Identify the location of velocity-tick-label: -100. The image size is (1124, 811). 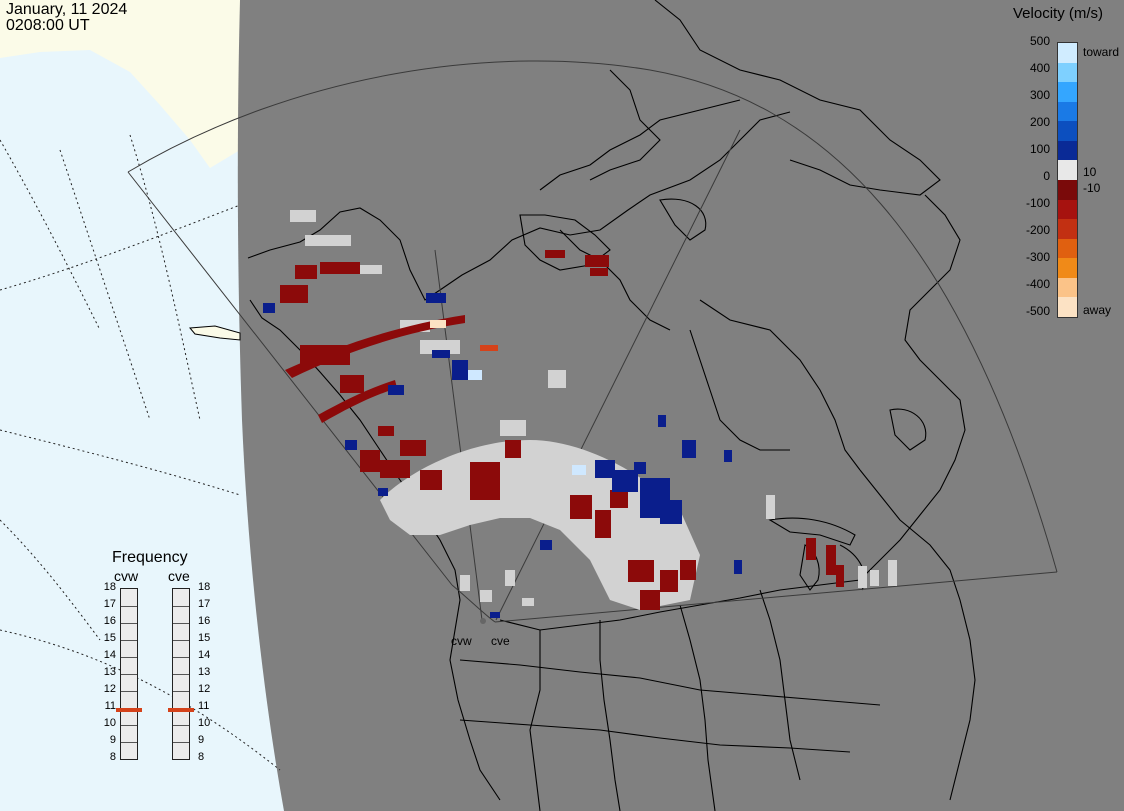
(1037, 203).